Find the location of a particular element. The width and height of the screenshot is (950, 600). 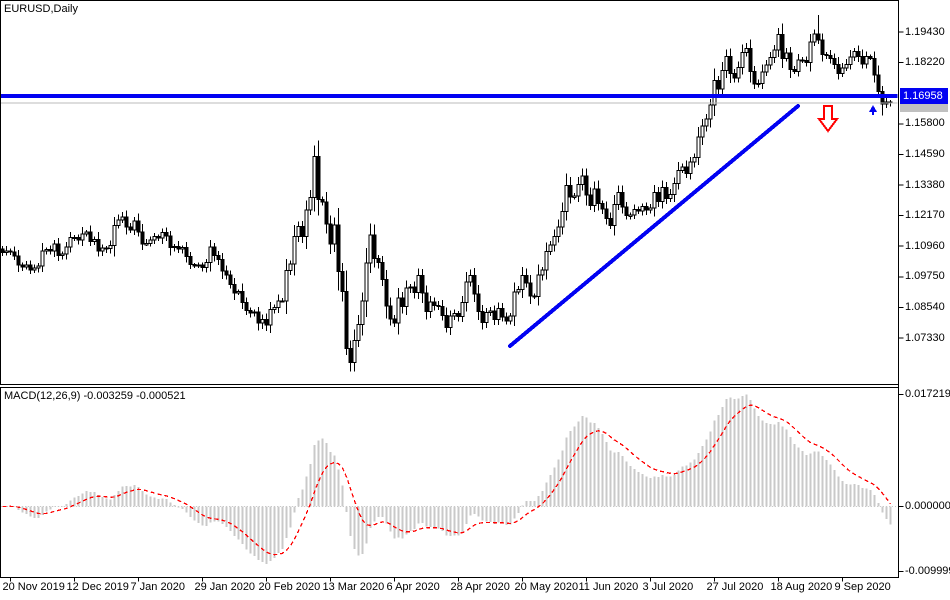

date-tick-label: 28 Apr 2020 is located at coordinates (480, 587).